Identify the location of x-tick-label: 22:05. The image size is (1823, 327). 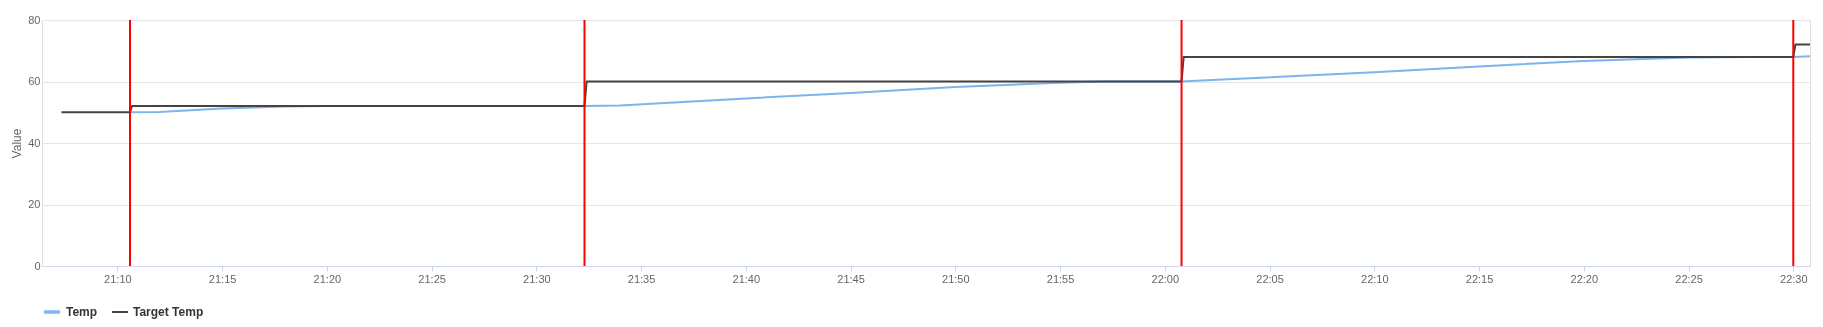
(1270, 278).